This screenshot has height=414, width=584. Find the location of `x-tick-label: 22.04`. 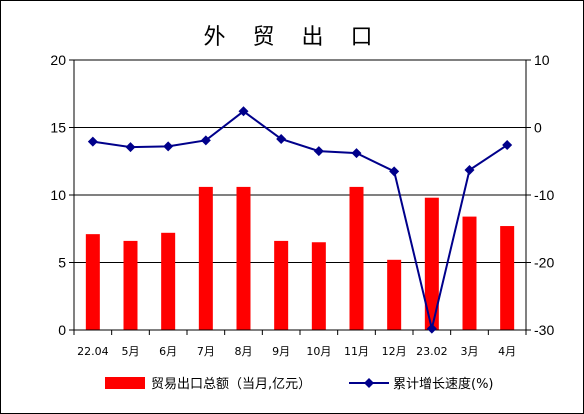

x-tick-label: 22.04 is located at coordinates (93, 351).